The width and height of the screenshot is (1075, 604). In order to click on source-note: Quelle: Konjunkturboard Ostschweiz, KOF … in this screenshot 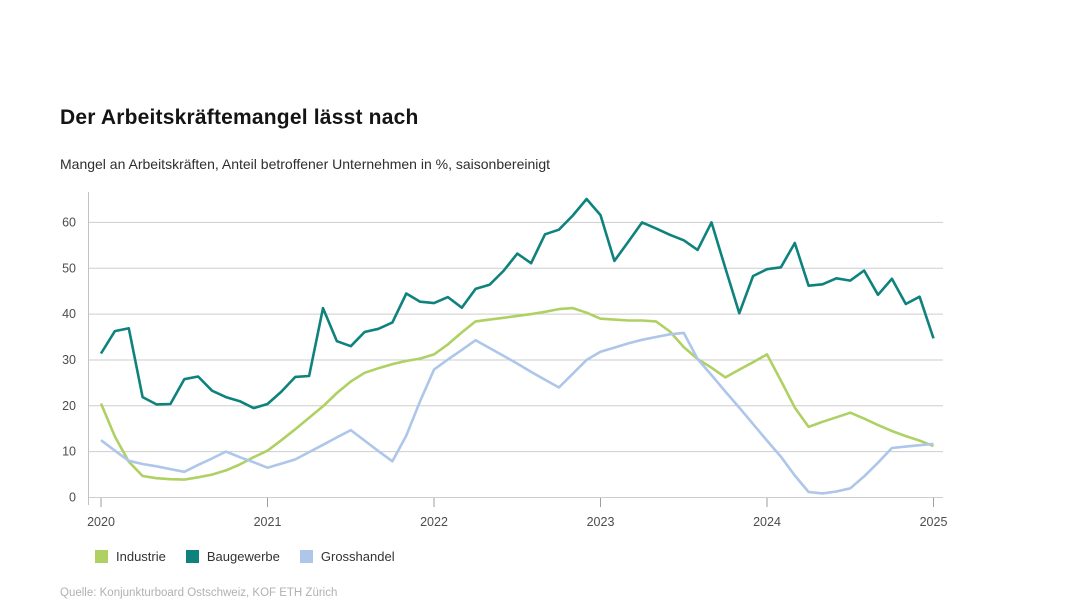, I will do `click(199, 593)`.